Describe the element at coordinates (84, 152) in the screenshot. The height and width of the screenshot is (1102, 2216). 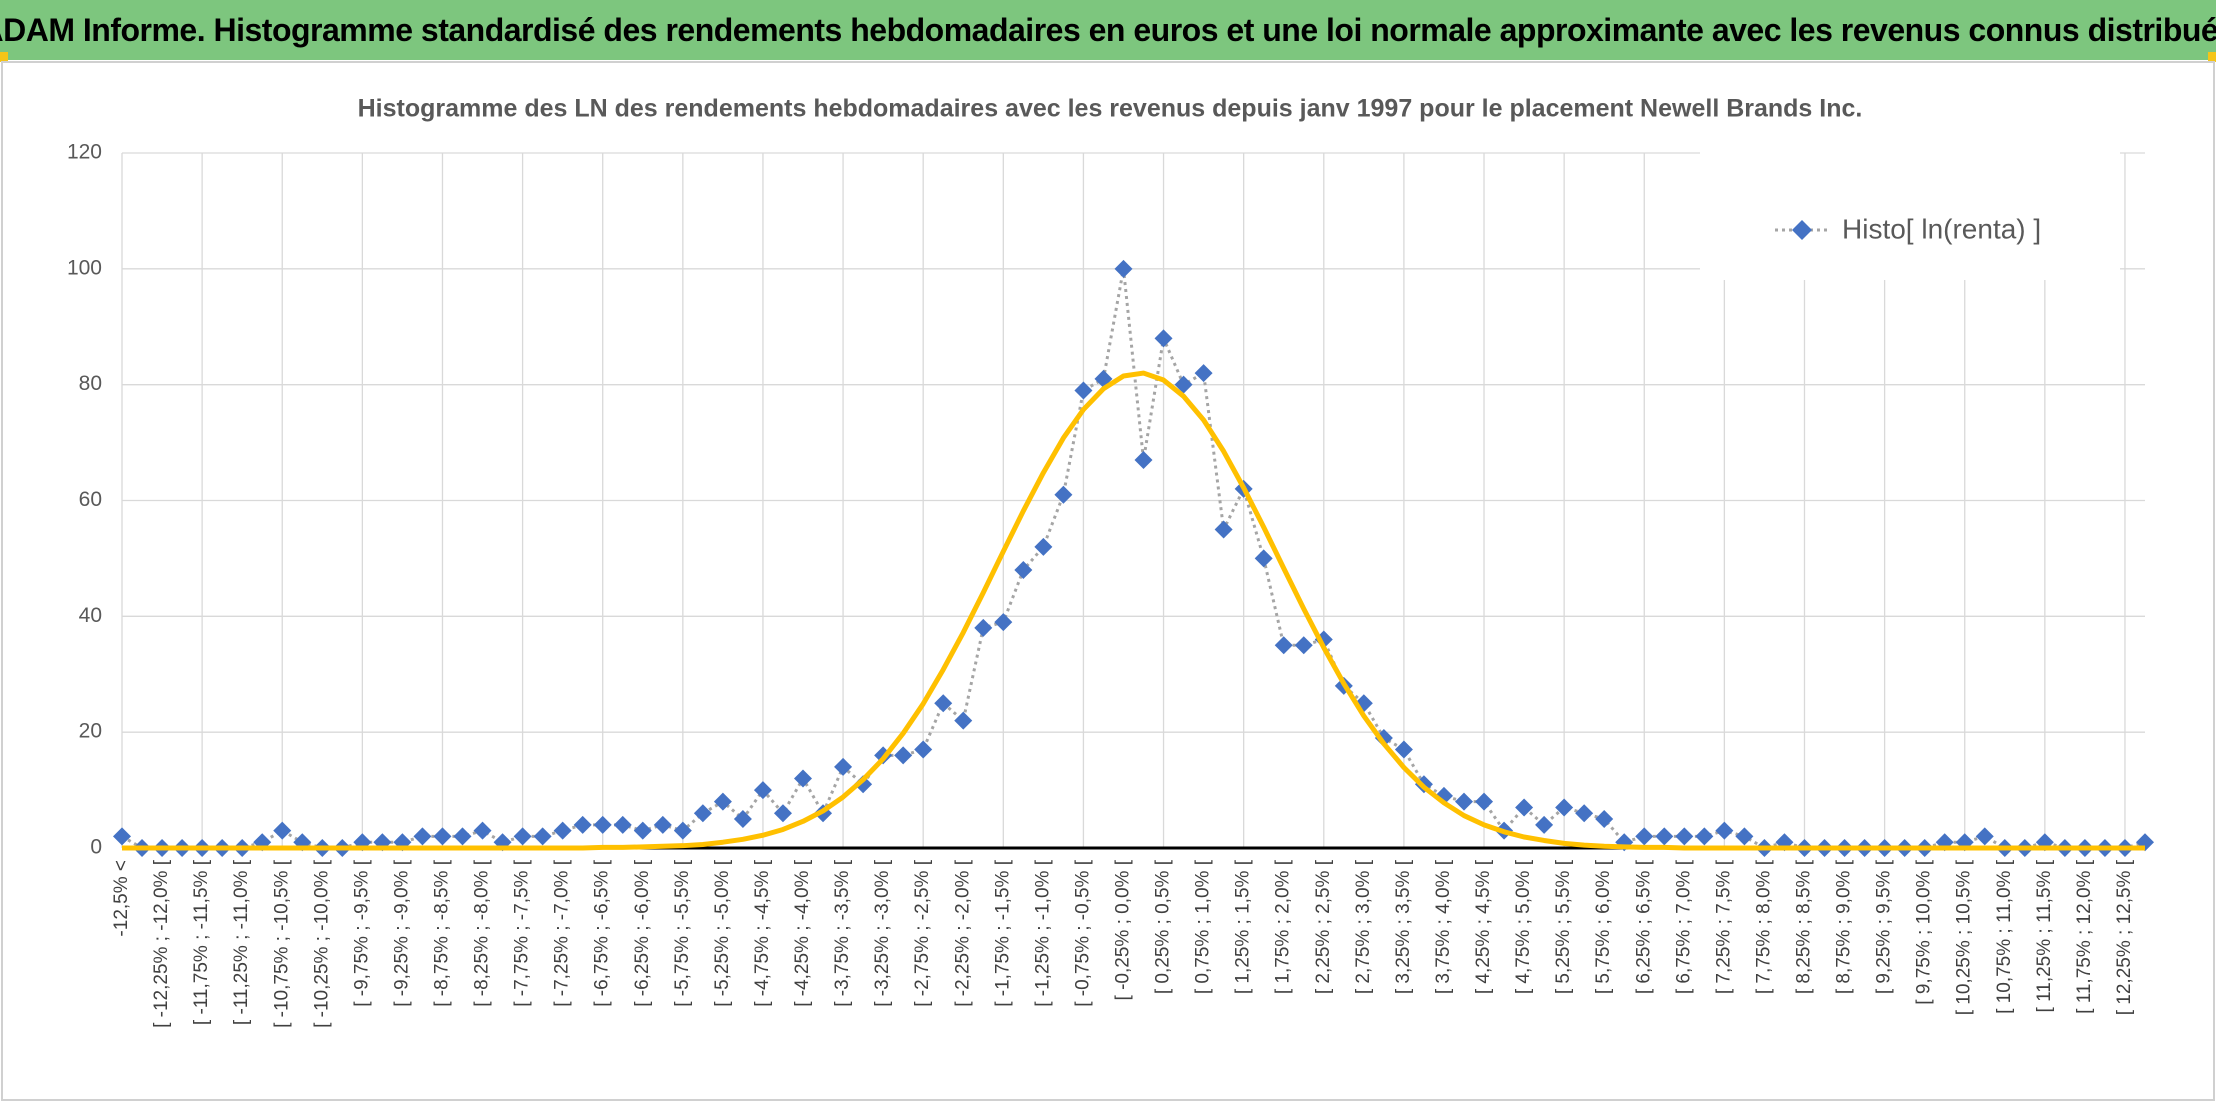
I see `y-tick-label: 120` at that location.